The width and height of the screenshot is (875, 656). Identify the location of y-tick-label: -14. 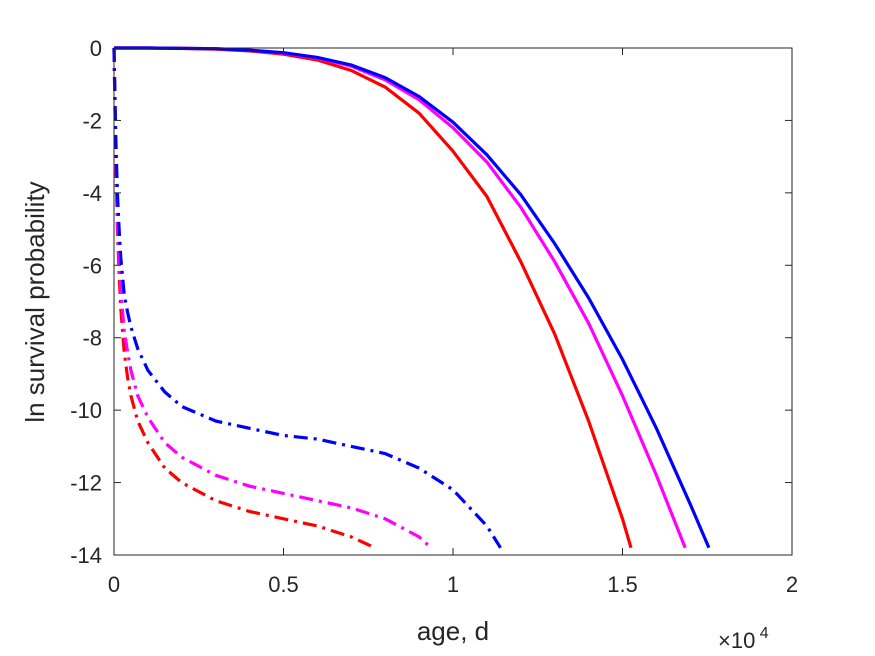
(86, 555).